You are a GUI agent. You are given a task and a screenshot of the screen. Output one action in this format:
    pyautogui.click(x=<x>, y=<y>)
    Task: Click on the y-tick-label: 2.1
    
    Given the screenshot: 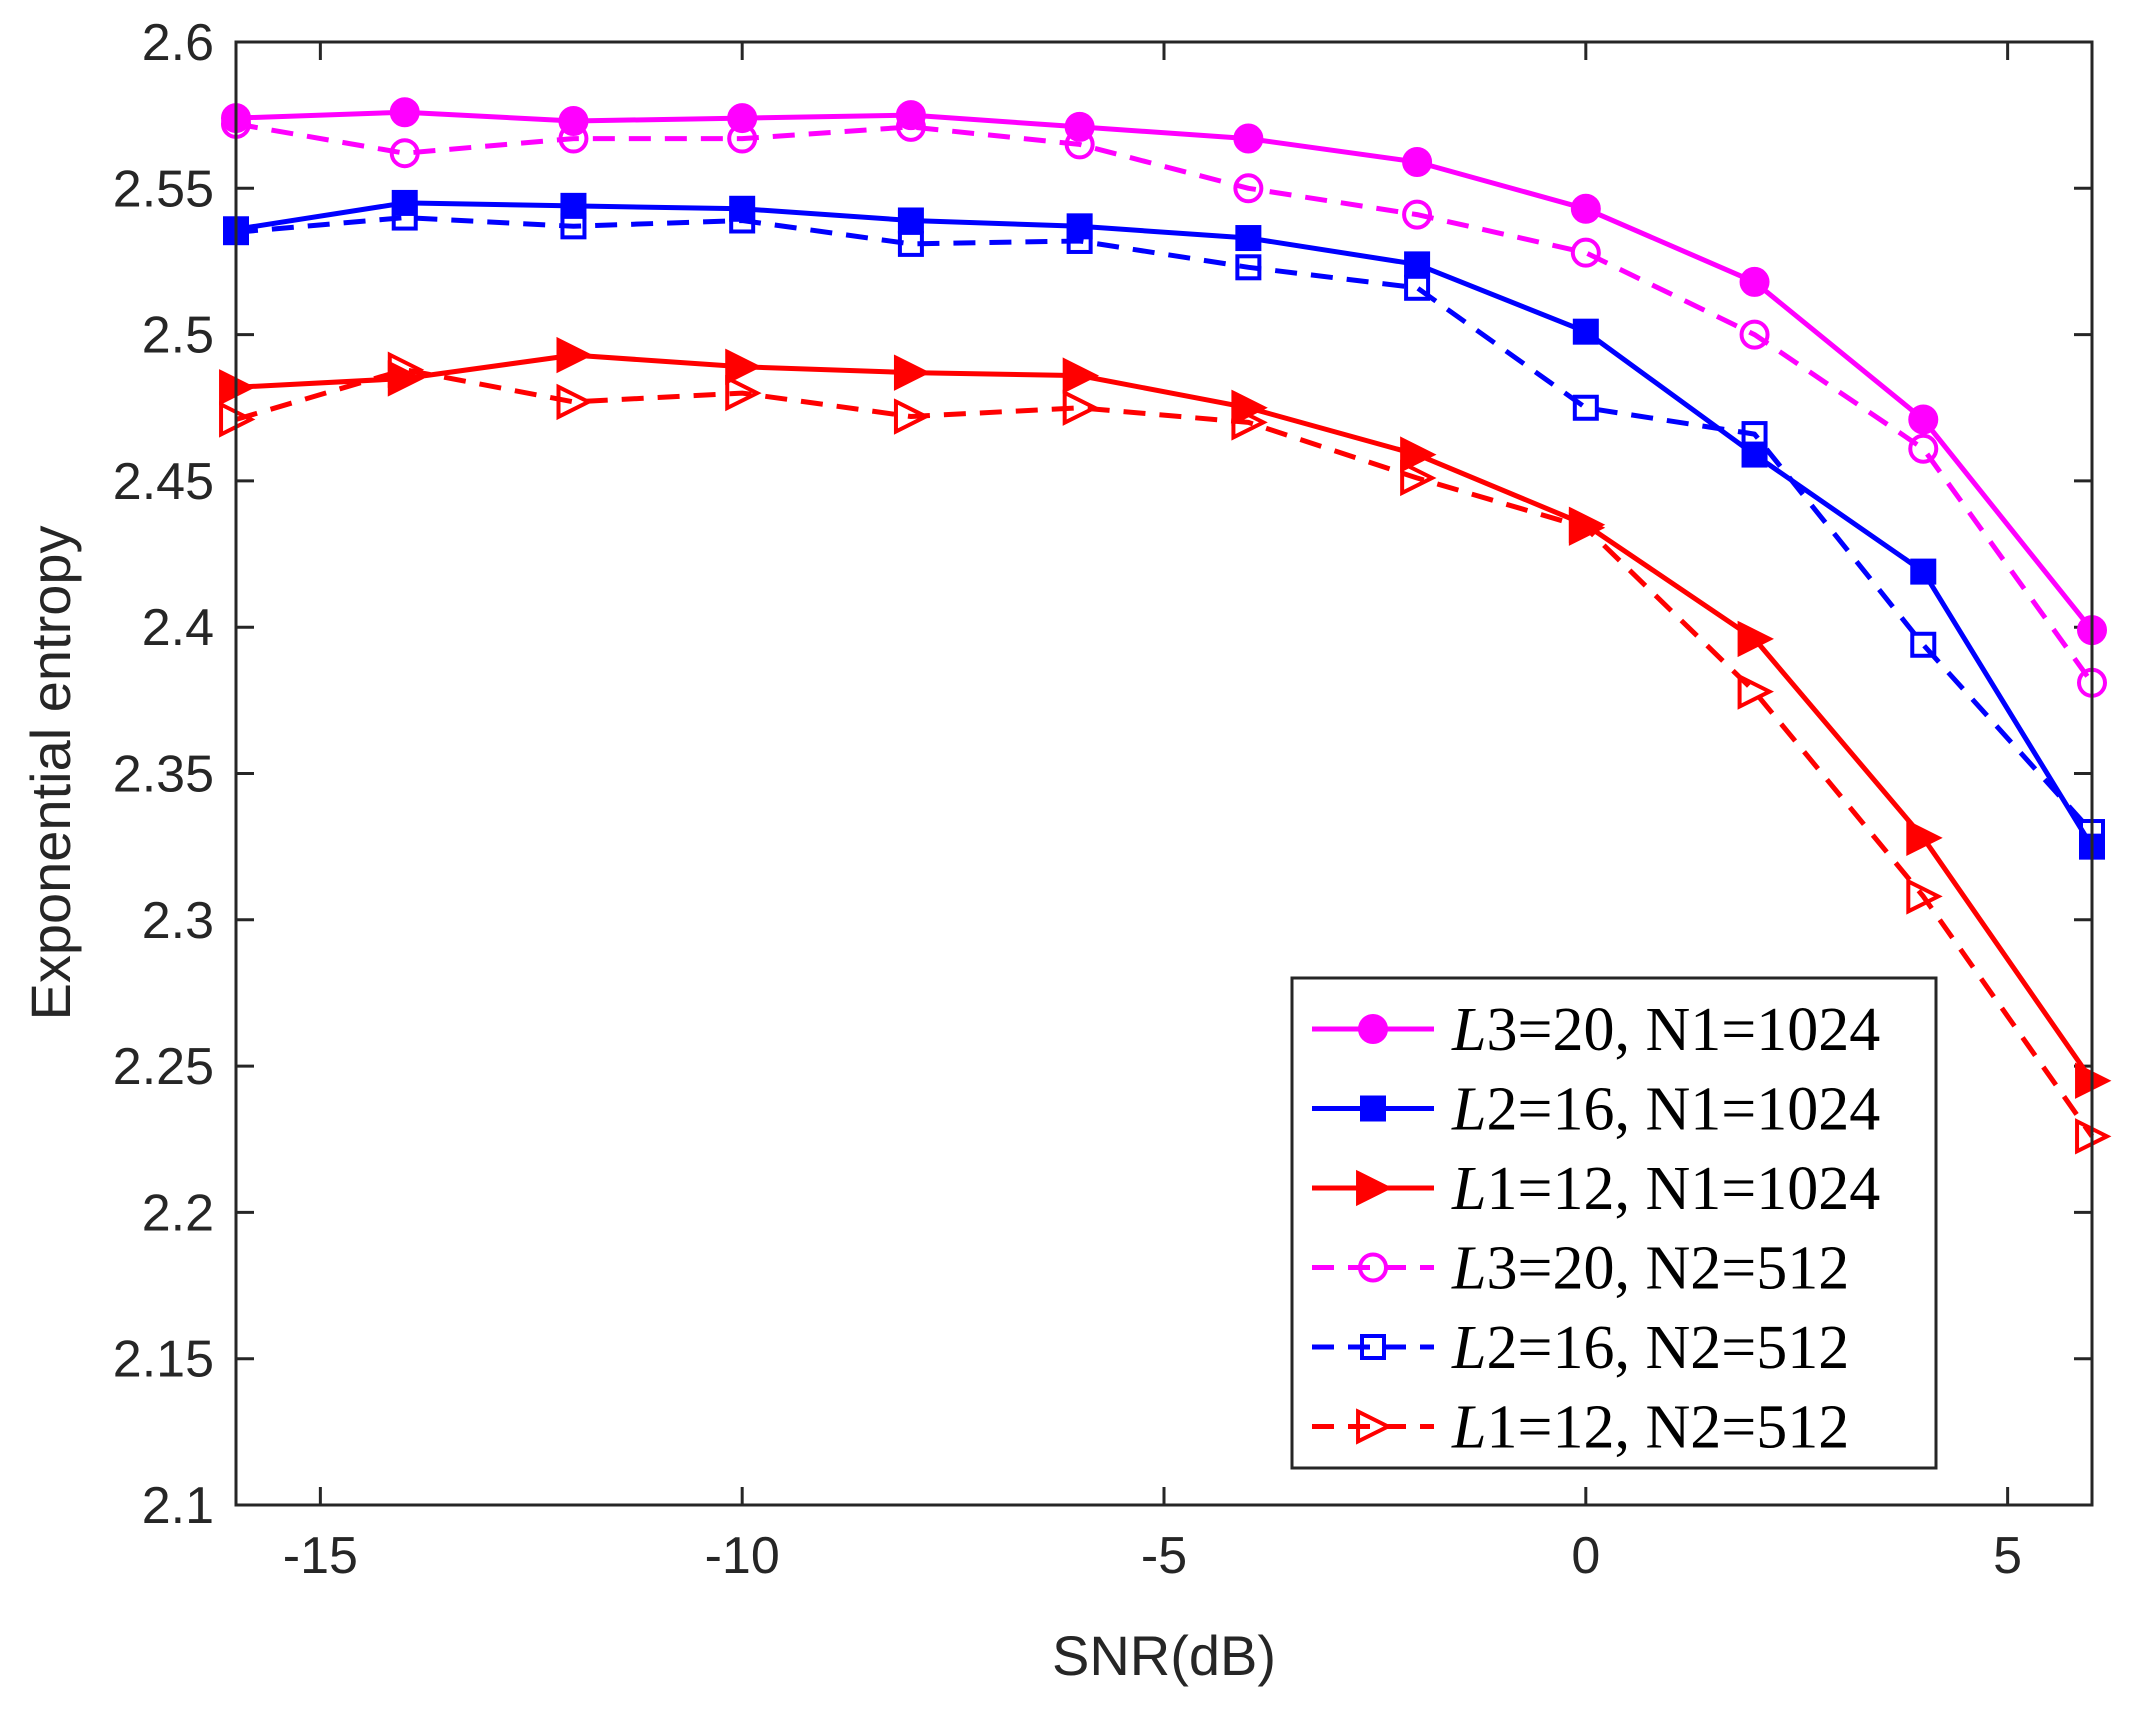 What is the action you would take?
    pyautogui.click(x=178, y=1506)
    